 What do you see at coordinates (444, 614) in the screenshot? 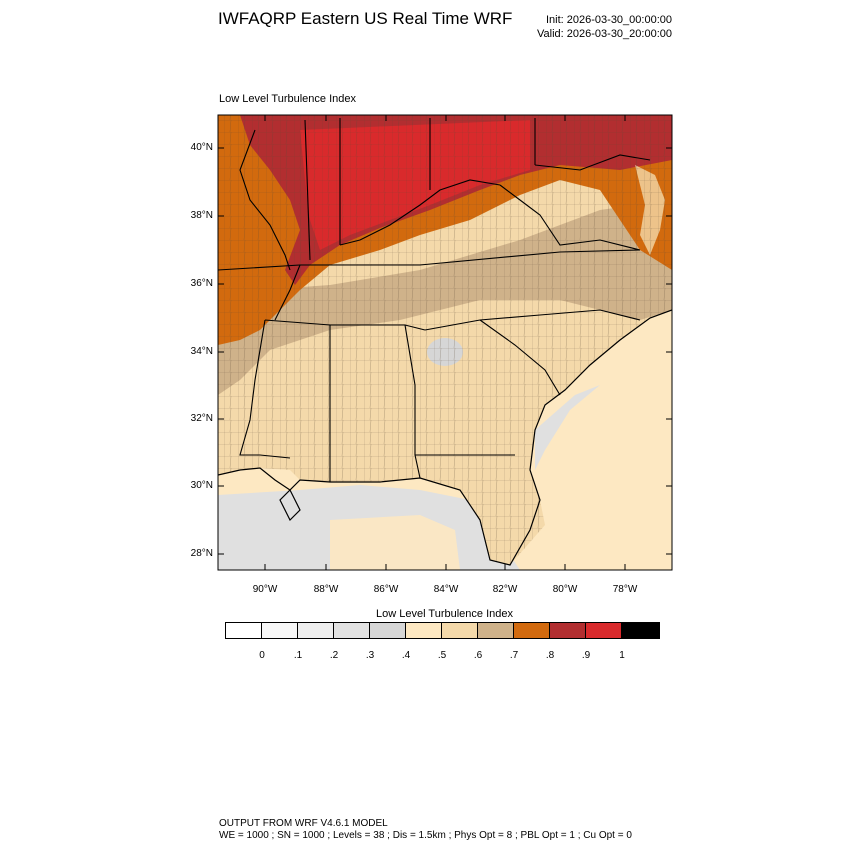
I see `colorbar-title: Low Level Turbulence Index` at bounding box center [444, 614].